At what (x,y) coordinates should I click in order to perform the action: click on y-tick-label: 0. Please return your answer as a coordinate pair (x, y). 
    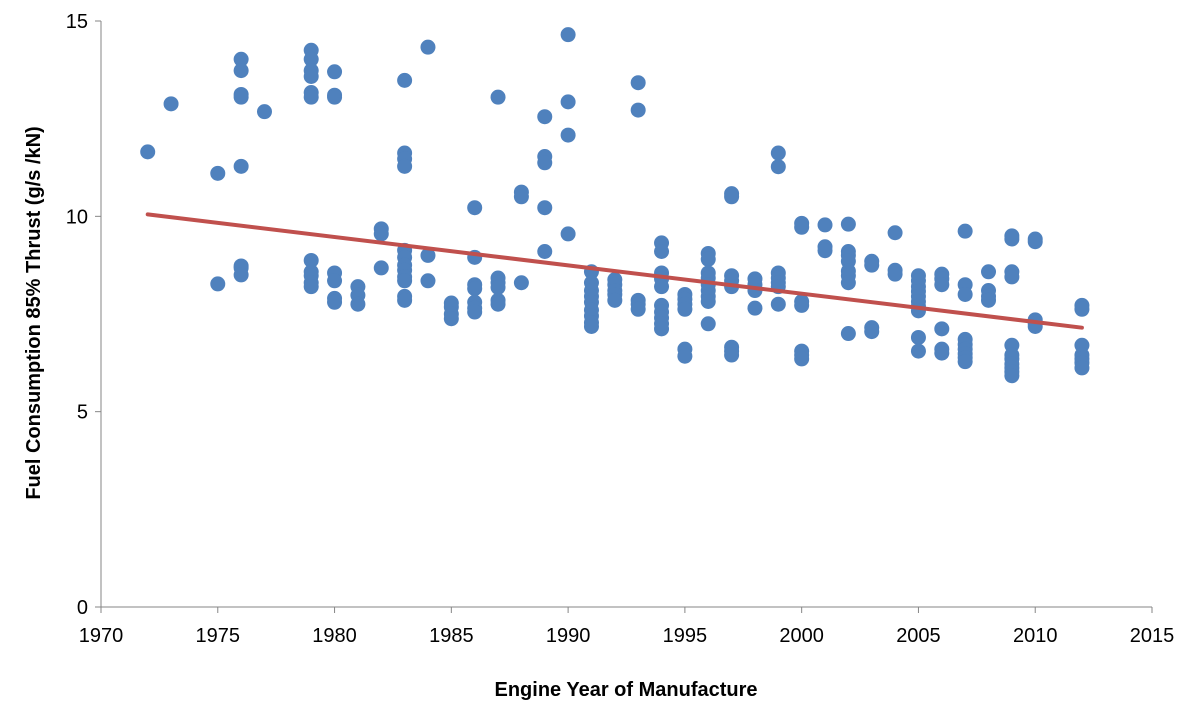
    Looking at the image, I should click on (82, 608).